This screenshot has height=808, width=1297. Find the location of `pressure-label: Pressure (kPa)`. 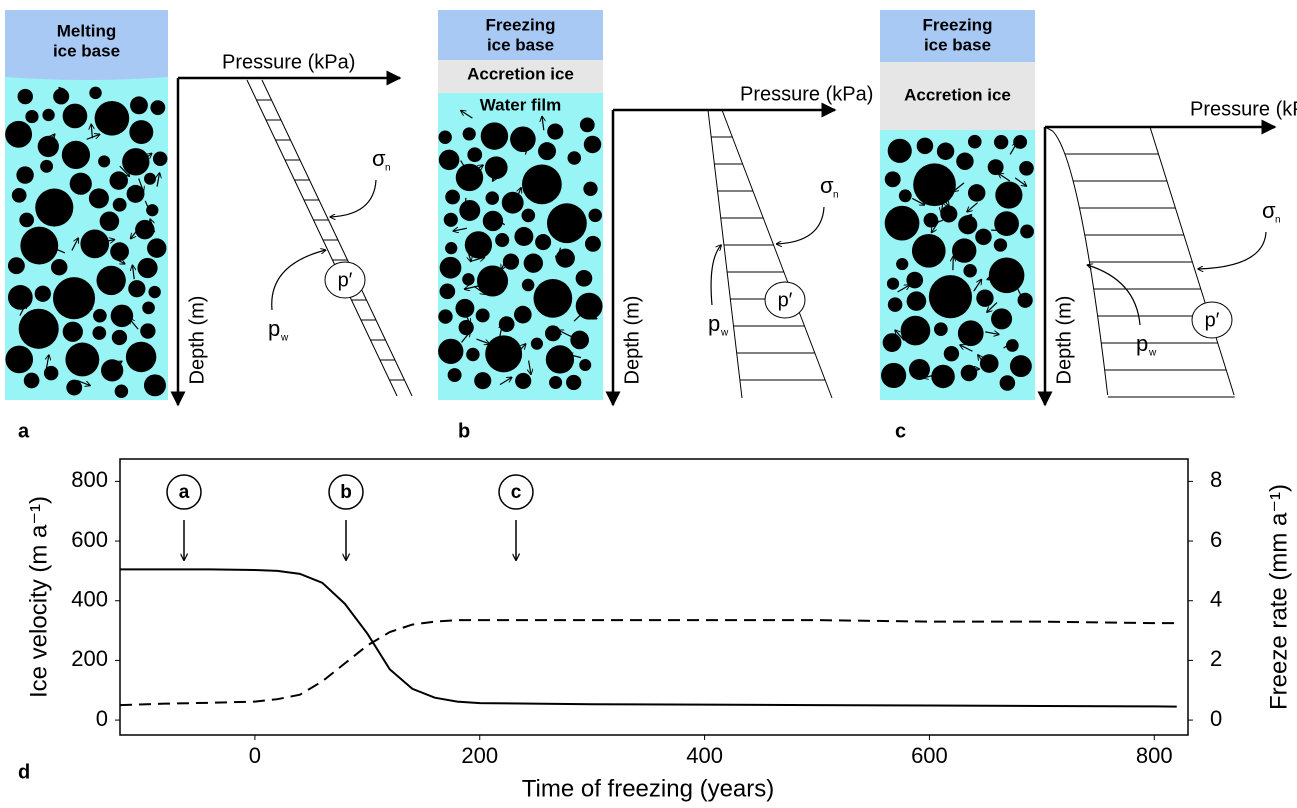

pressure-label: Pressure (kPa) is located at coordinates (806, 94).